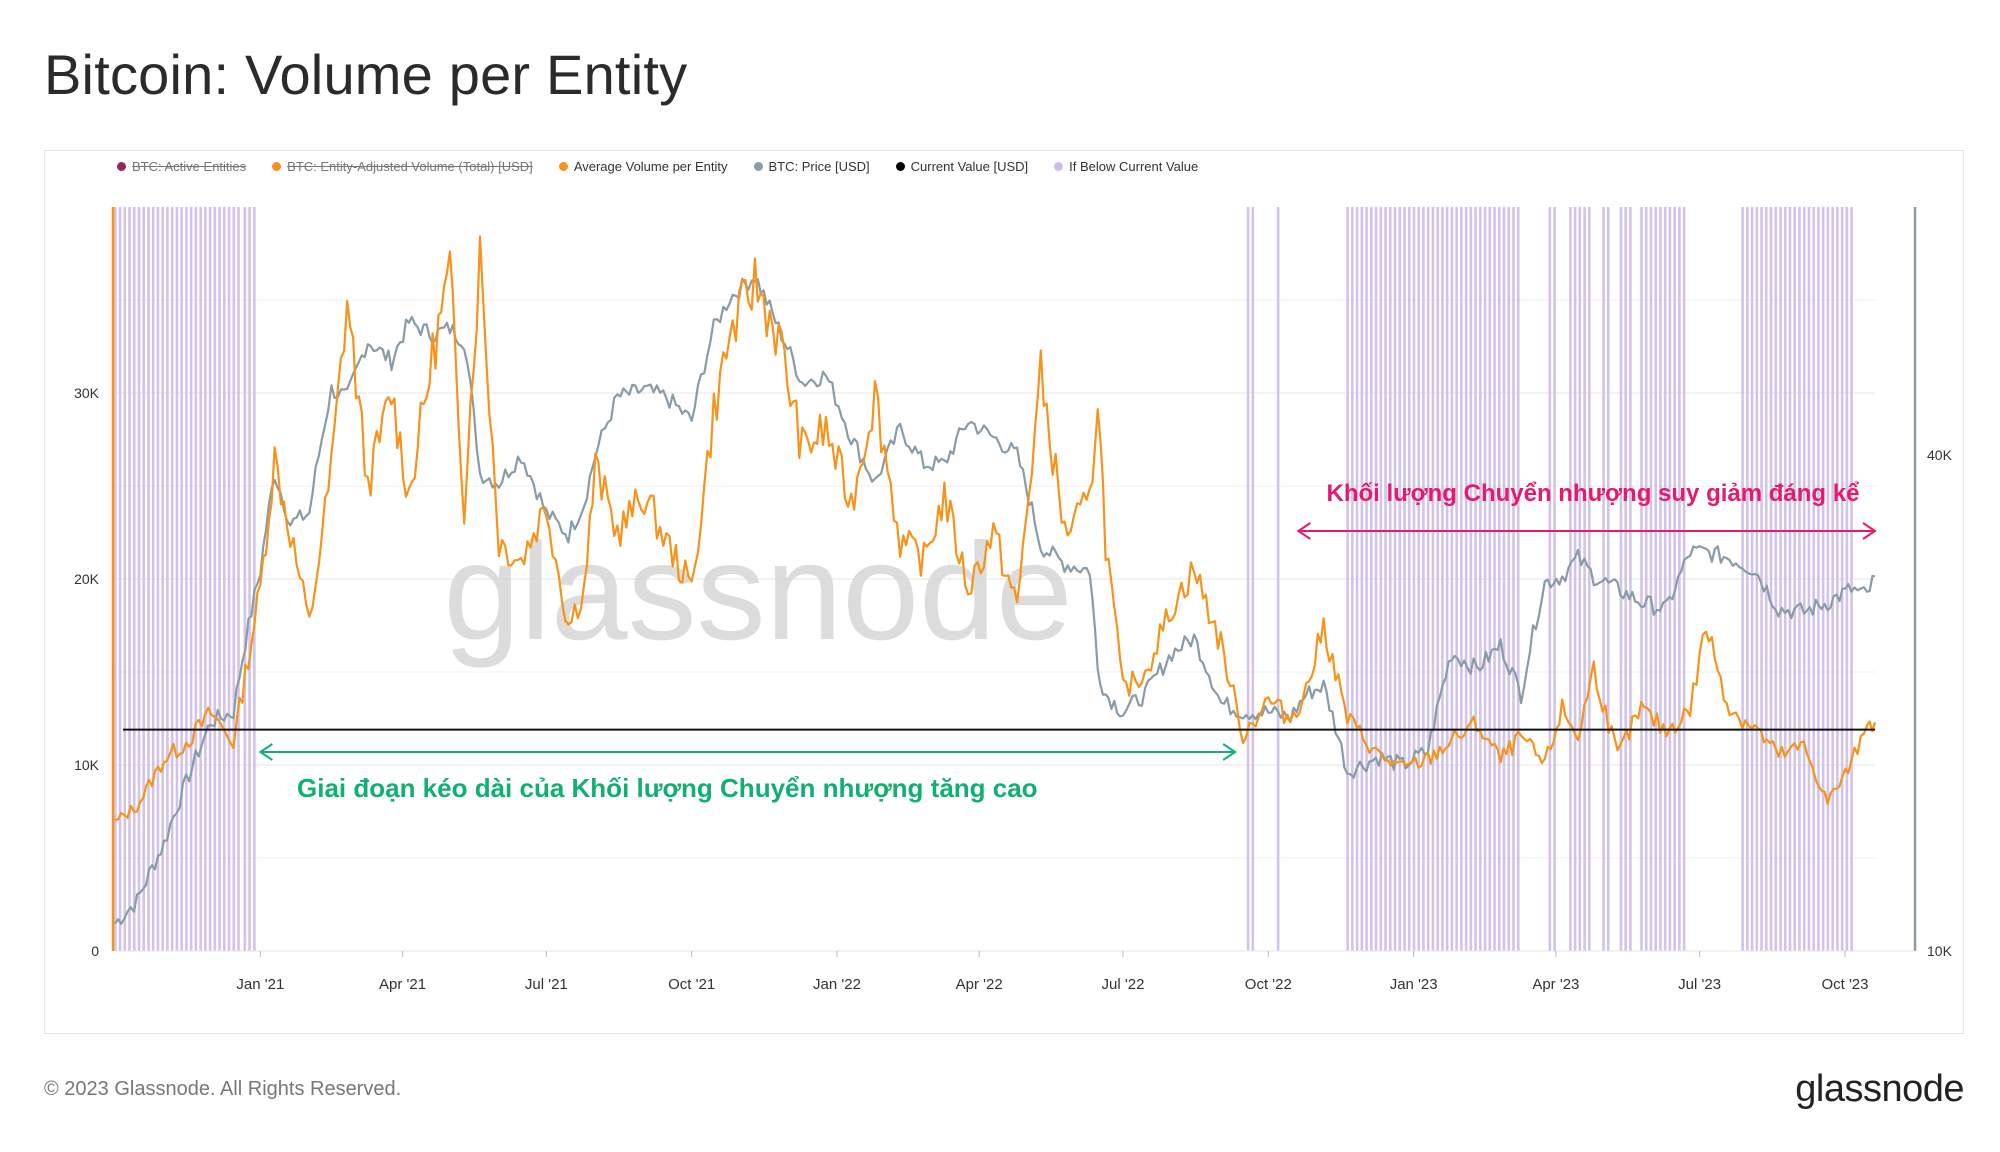  Describe the element at coordinates (366, 74) in the screenshot. I see `page-title: Bitcoin: Volume per Entity` at that location.